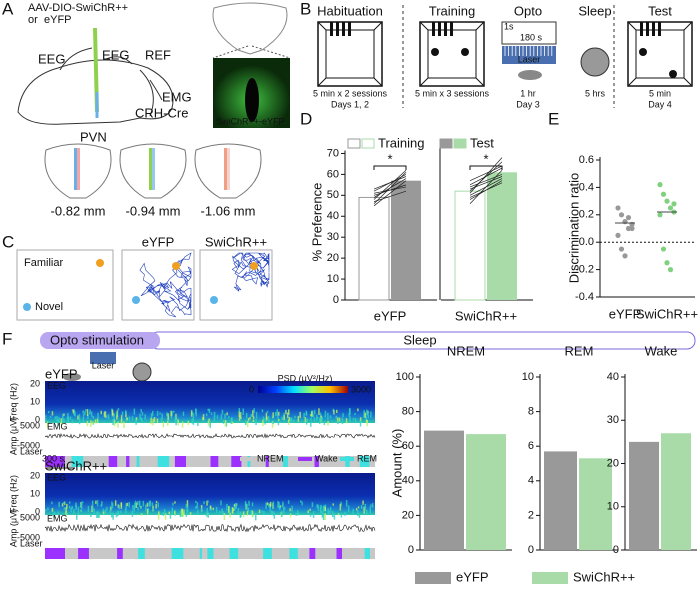 The width and height of the screenshot is (700, 589). Describe the element at coordinates (153, 169) in the screenshot. I see `placement` at that location.